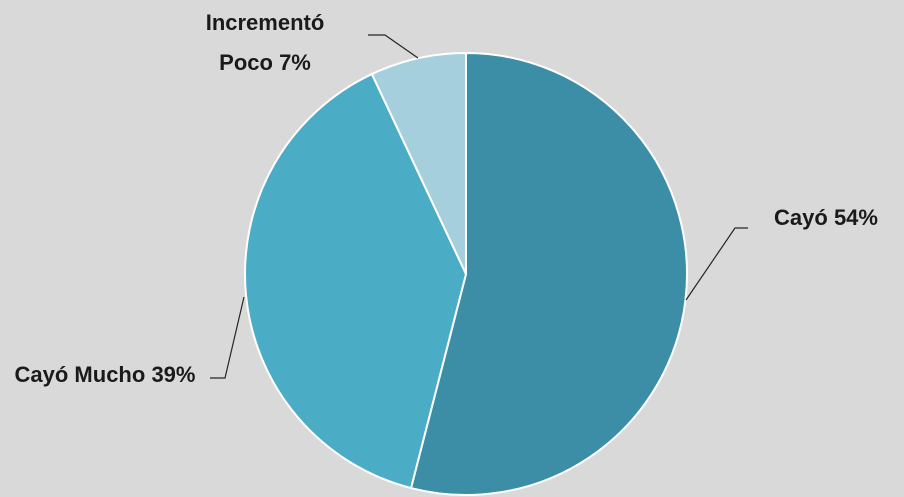 This screenshot has height=497, width=904. What do you see at coordinates (80, 374) in the screenshot?
I see `category-label: Cayó Mucho` at bounding box center [80, 374].